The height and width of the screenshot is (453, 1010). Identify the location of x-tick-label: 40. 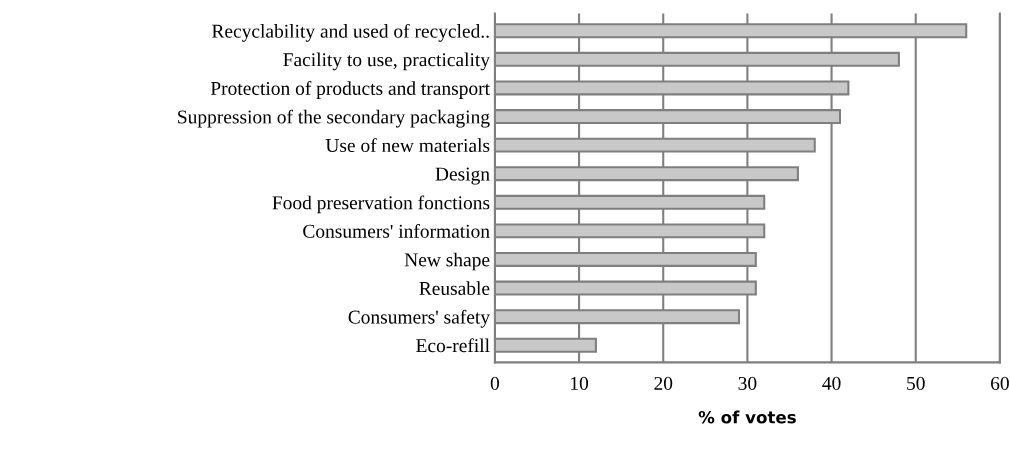
(831, 383).